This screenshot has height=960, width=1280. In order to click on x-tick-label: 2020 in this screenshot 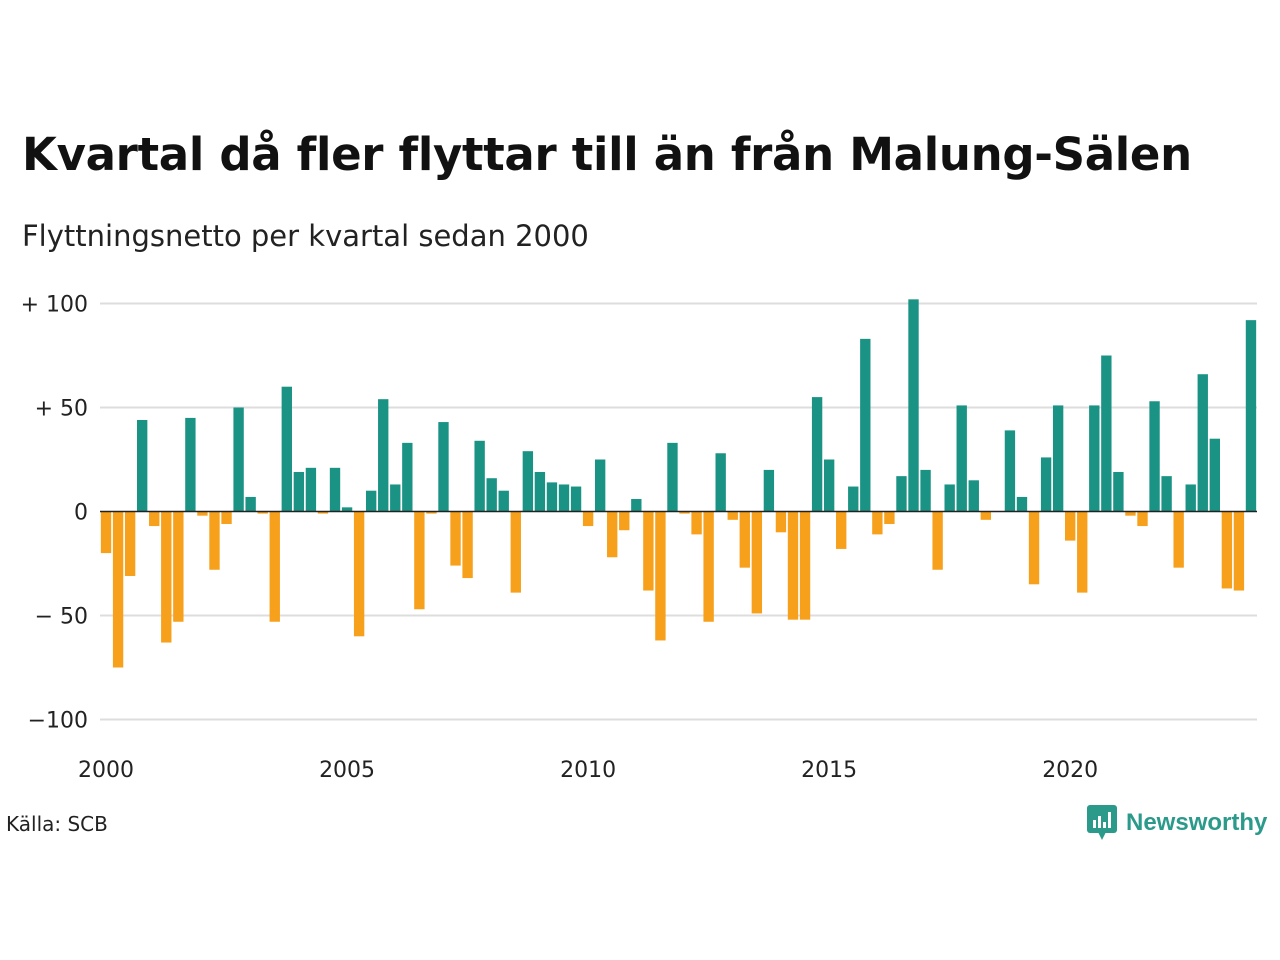, I will do `click(1070, 770)`.